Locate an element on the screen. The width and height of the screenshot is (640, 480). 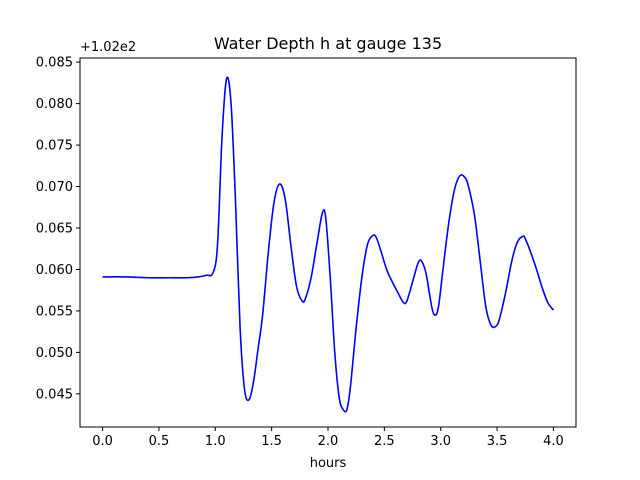
y-tick-label: 0.080 is located at coordinates (54, 104).